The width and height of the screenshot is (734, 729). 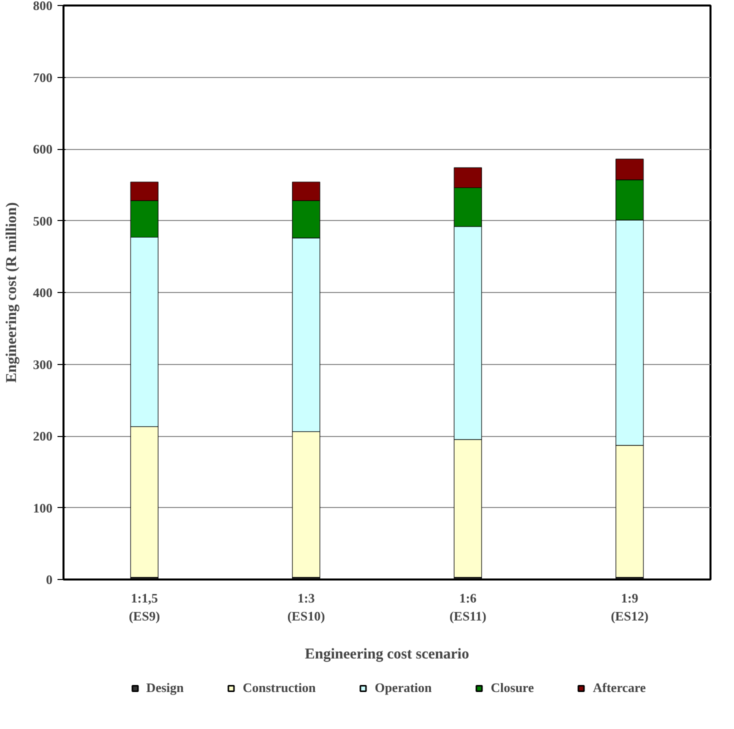 I want to click on x-tick-label: 1:6 (ES11), so click(x=467, y=607).